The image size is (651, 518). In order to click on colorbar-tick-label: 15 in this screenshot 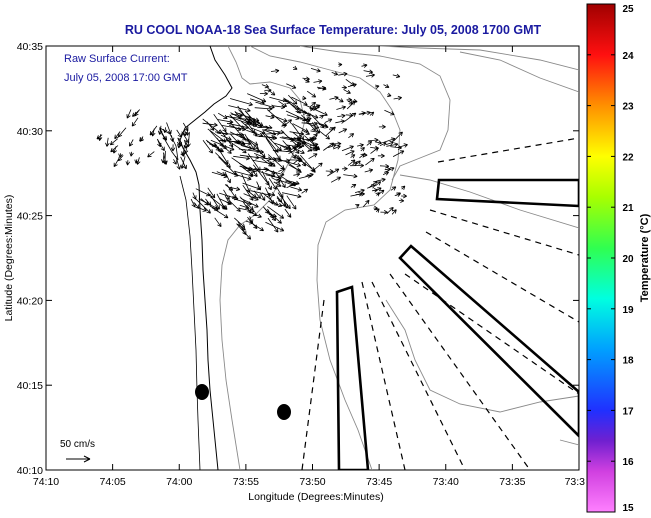, I will do `click(628, 508)`.